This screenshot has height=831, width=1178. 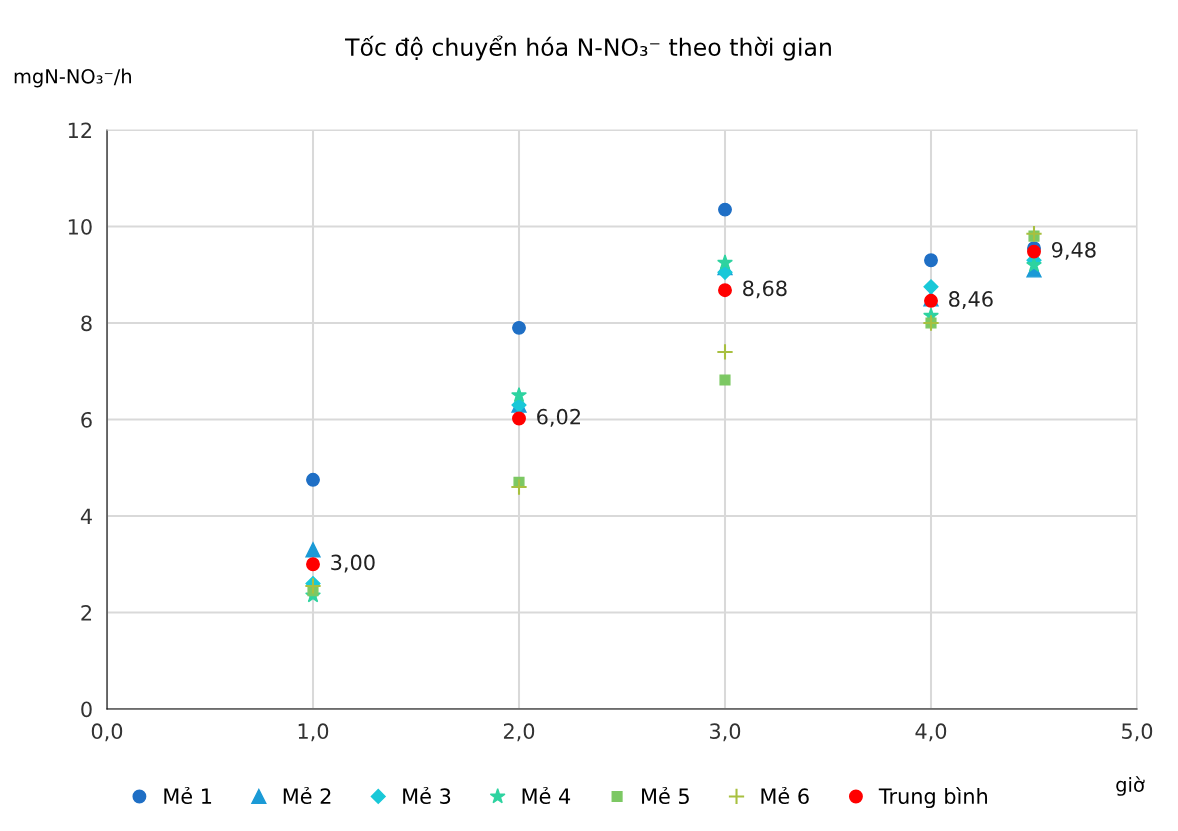 What do you see at coordinates (427, 795) in the screenshot?
I see `legend-label: Mẻ 3` at bounding box center [427, 795].